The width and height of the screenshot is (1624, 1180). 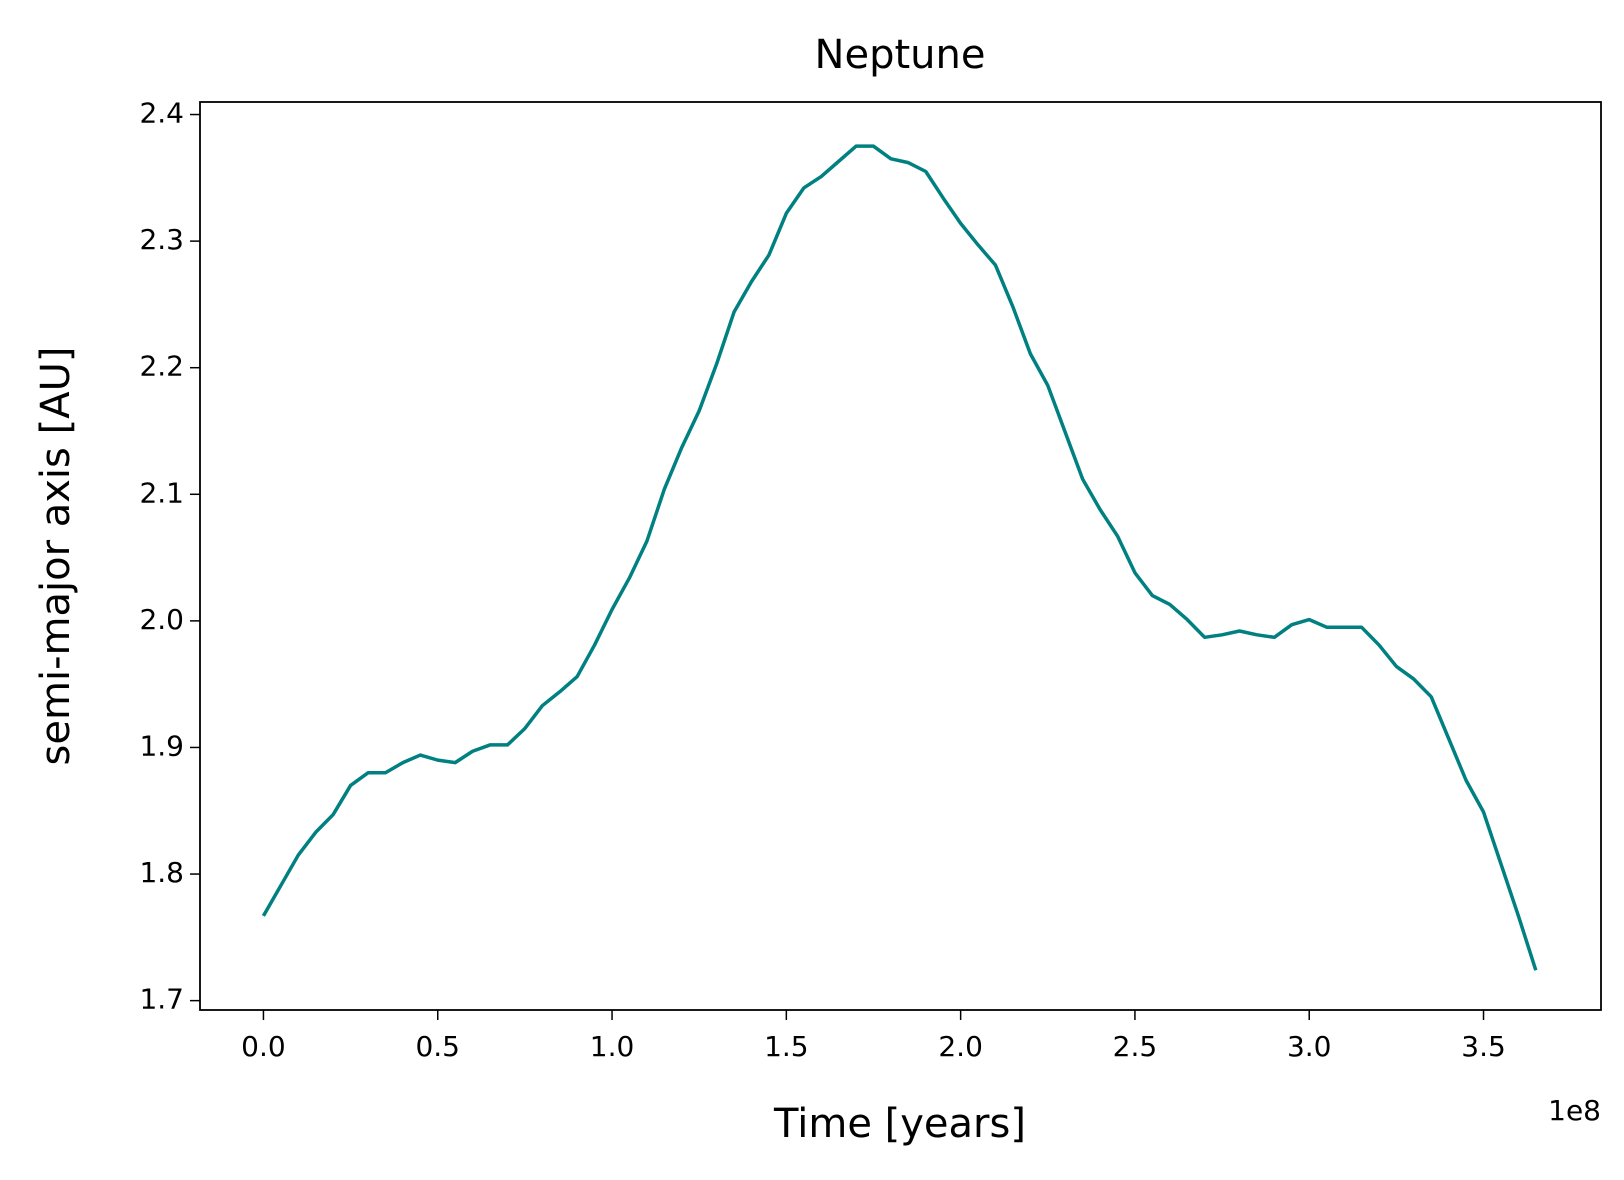 I want to click on y-tick-label: 2.2, so click(x=161, y=366).